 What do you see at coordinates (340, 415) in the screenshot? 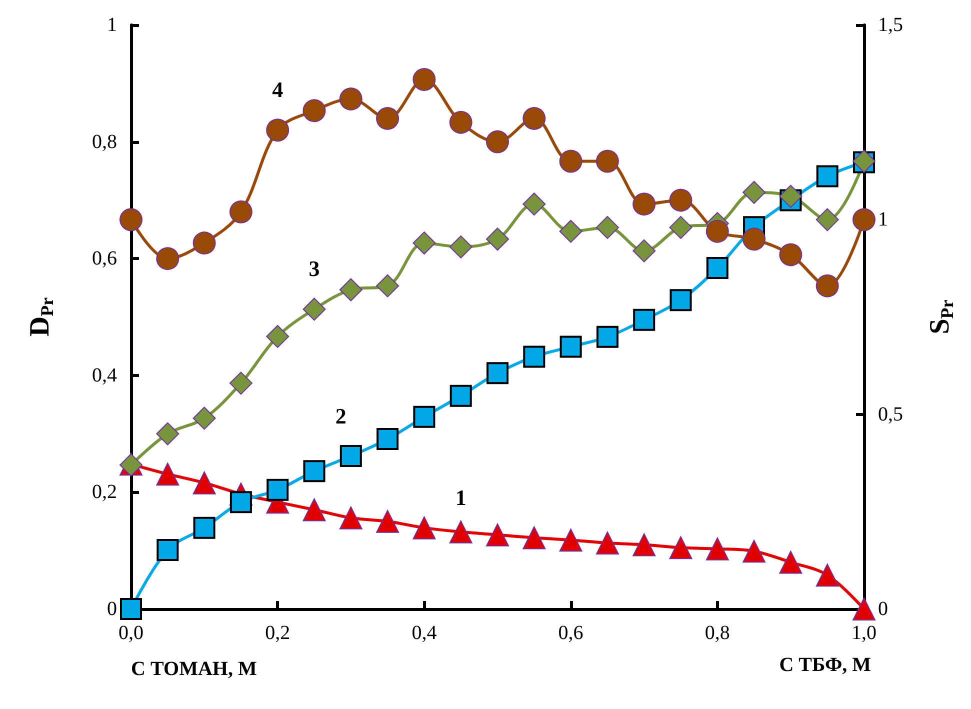
I see `series-label: 2` at bounding box center [340, 415].